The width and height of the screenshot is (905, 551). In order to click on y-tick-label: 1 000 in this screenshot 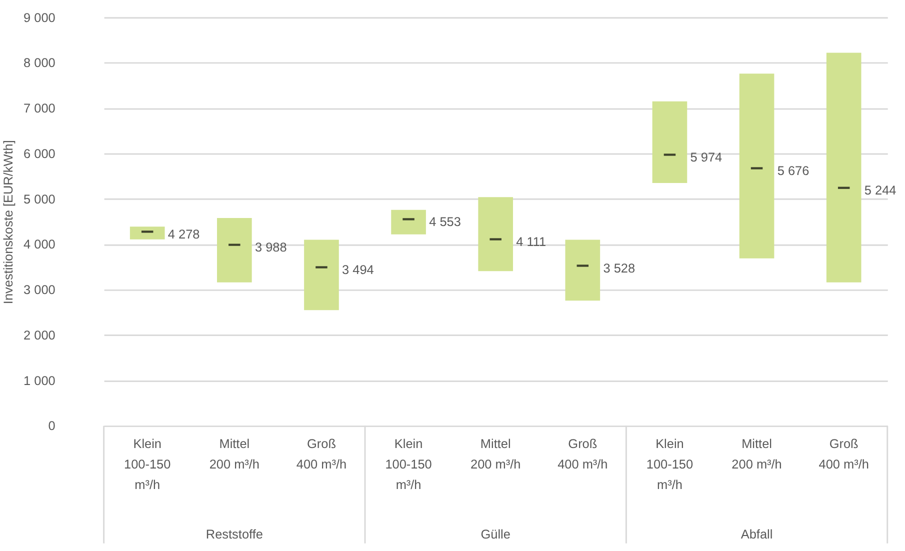, I will do `click(40, 380)`.